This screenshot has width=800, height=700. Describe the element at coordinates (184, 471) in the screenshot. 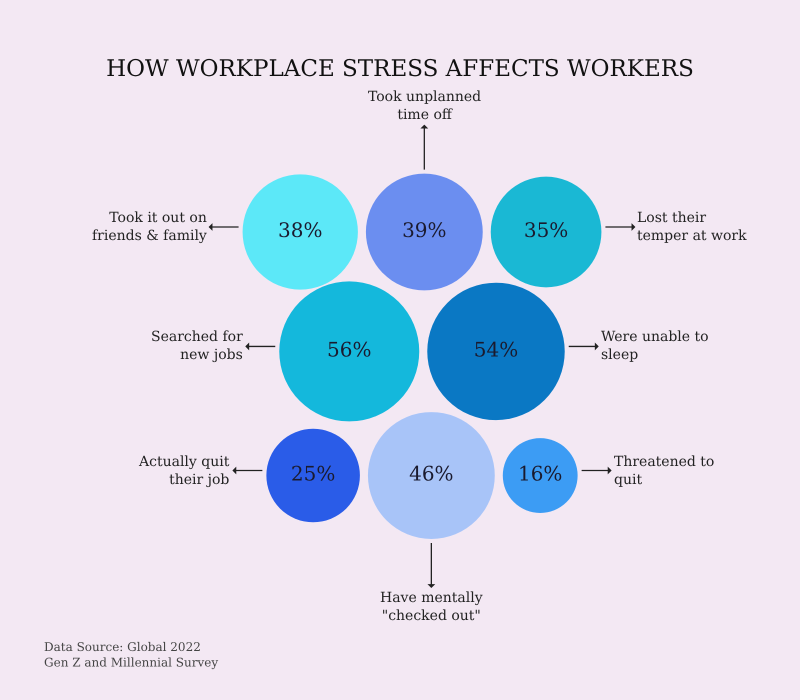

I see `category-label: Actually quit their job` at that location.